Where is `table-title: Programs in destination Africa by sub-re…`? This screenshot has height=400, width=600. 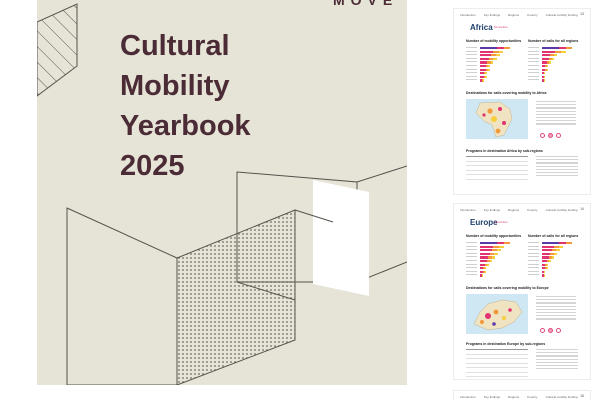 table-title: Programs in destination Africa by sub-re… is located at coordinates (504, 151).